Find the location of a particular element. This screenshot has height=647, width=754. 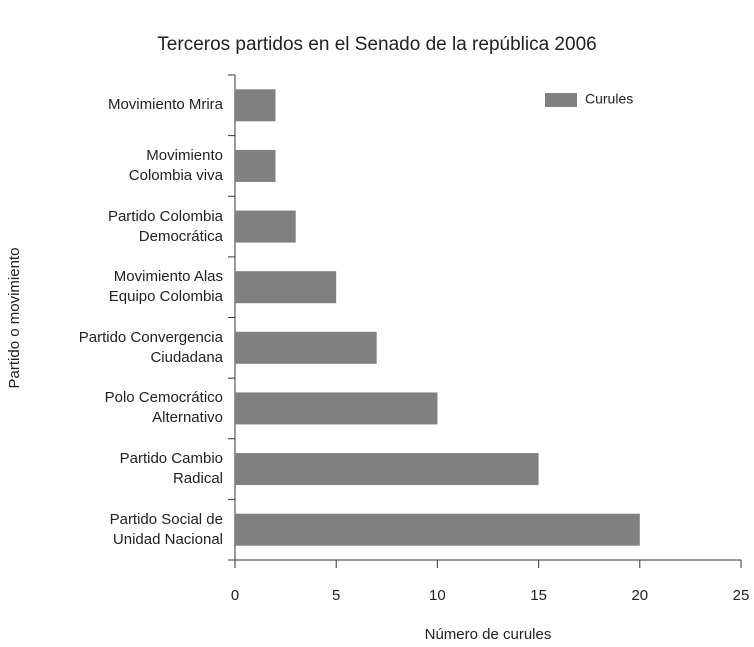

y-tick-label: Movimiento Alas Equipo Colombia is located at coordinates (165, 287).